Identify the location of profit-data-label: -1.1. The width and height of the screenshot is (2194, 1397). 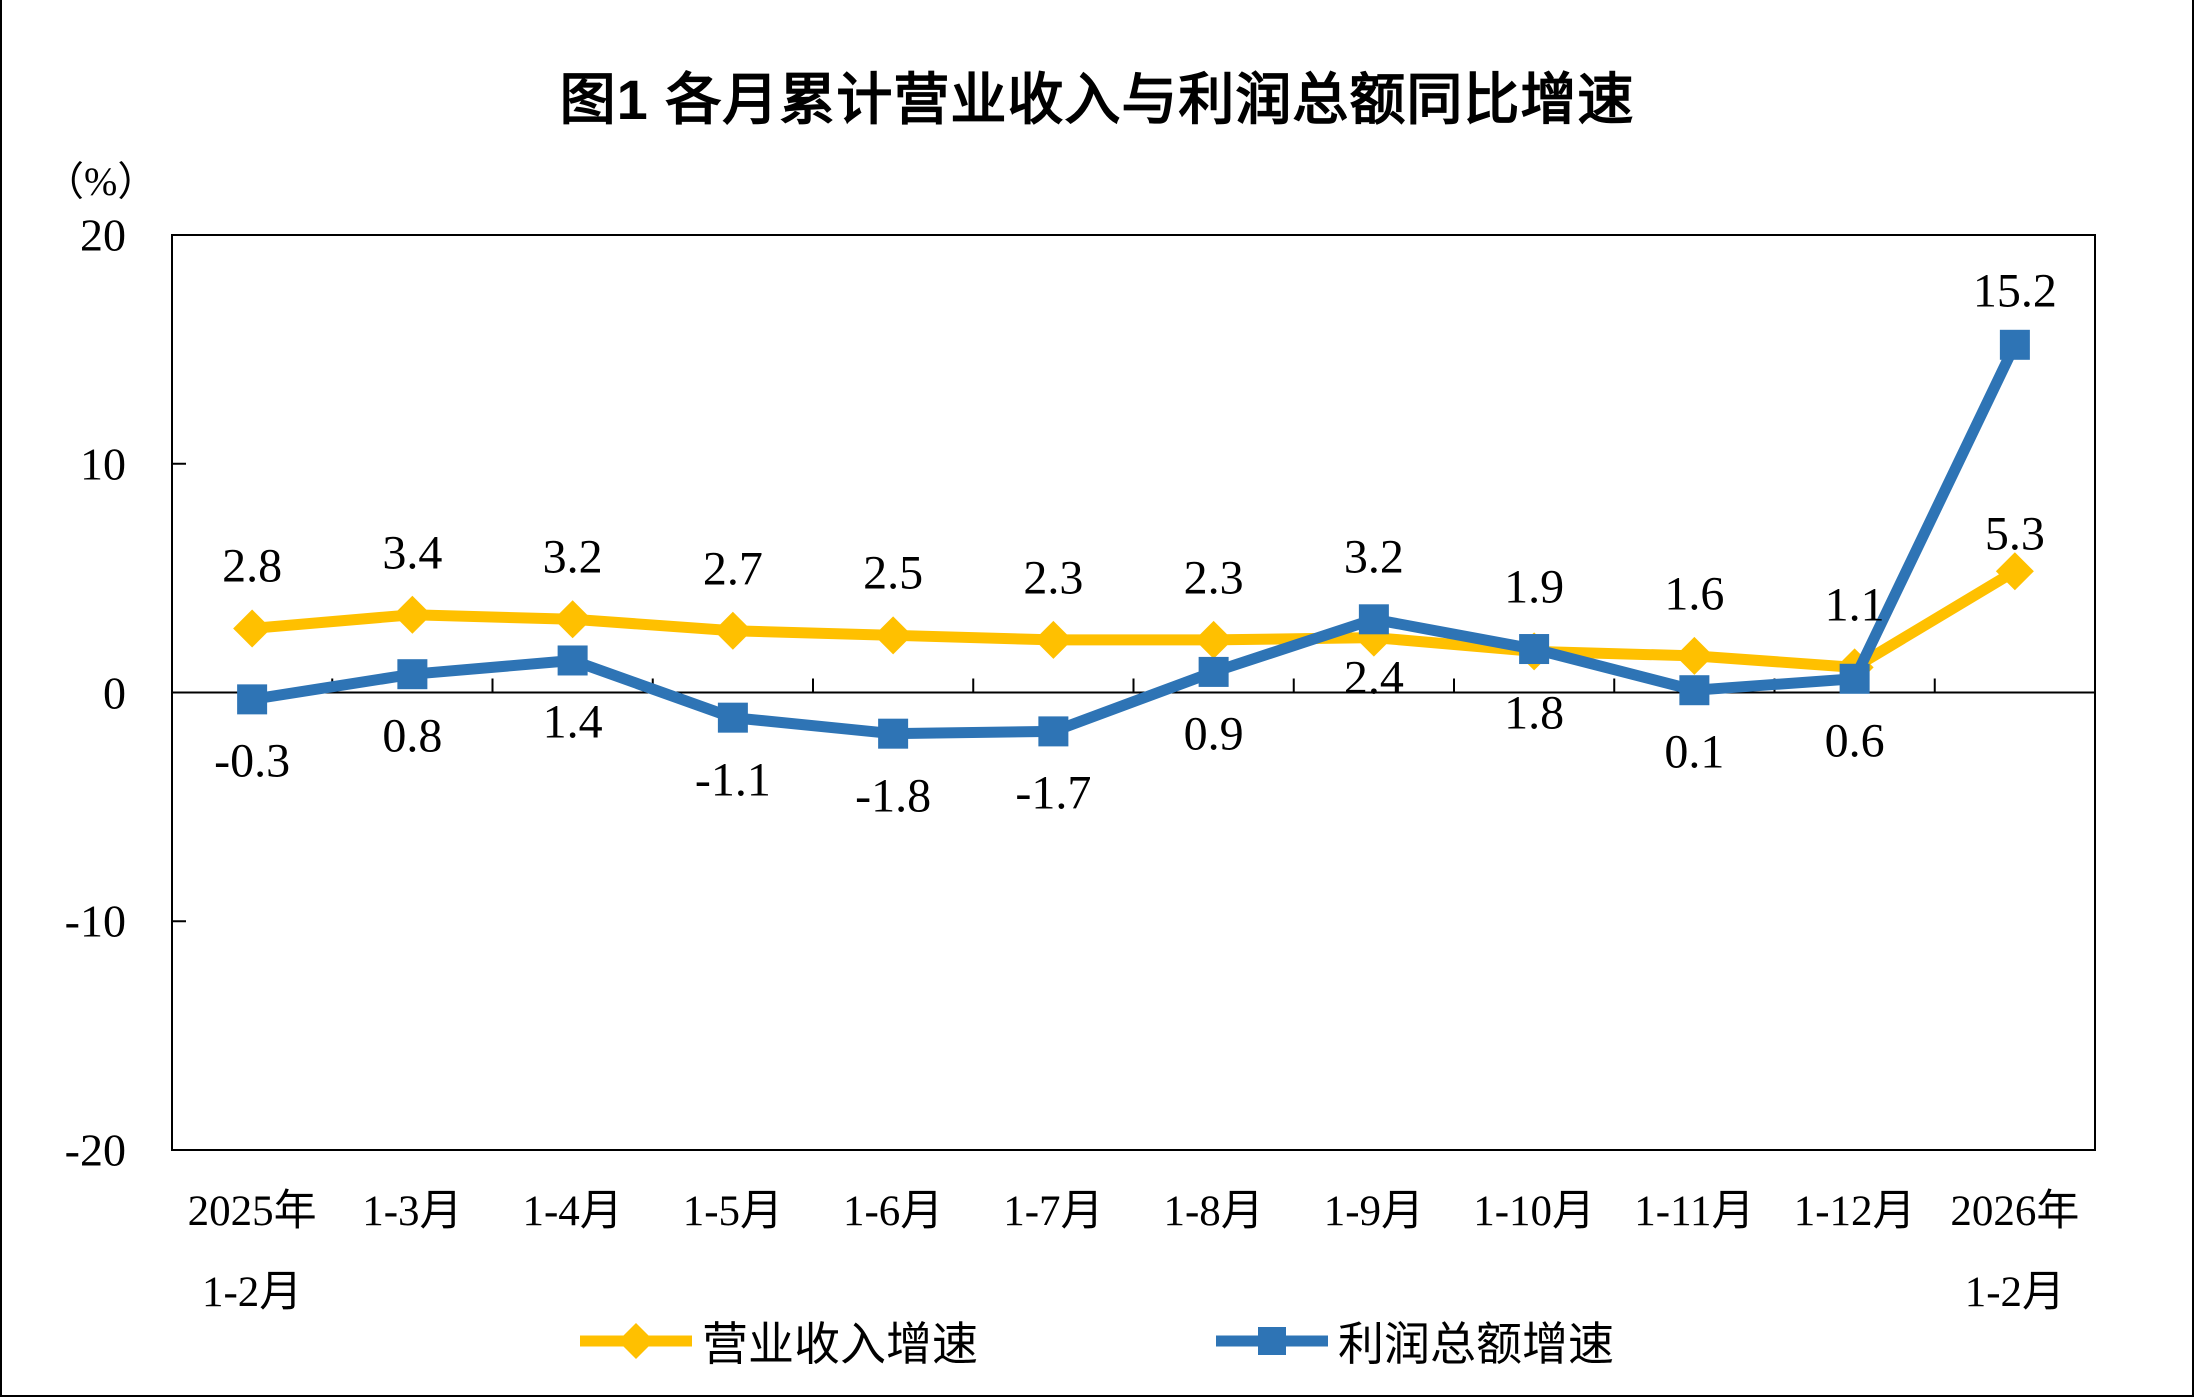
(732, 780).